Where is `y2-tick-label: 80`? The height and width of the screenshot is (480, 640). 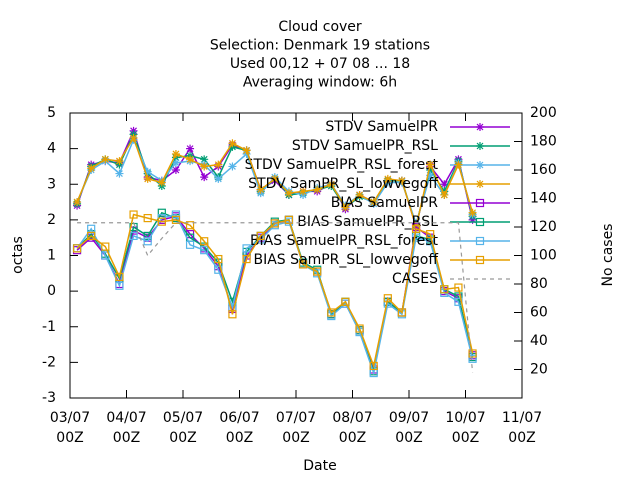
y2-tick-label: 80 is located at coordinates (539, 284).